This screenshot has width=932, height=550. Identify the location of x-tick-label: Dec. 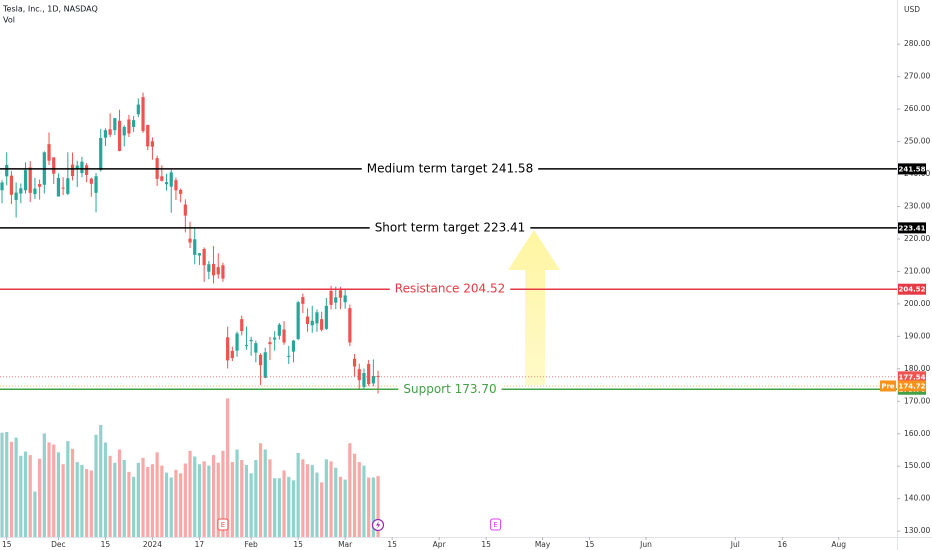
(58, 544).